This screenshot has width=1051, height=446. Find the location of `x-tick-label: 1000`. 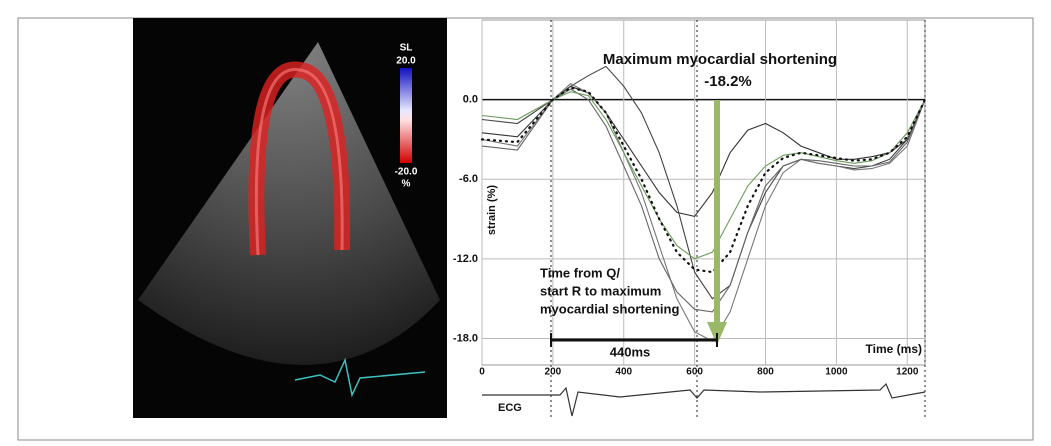

x-tick-label: 1000 is located at coordinates (836, 372).